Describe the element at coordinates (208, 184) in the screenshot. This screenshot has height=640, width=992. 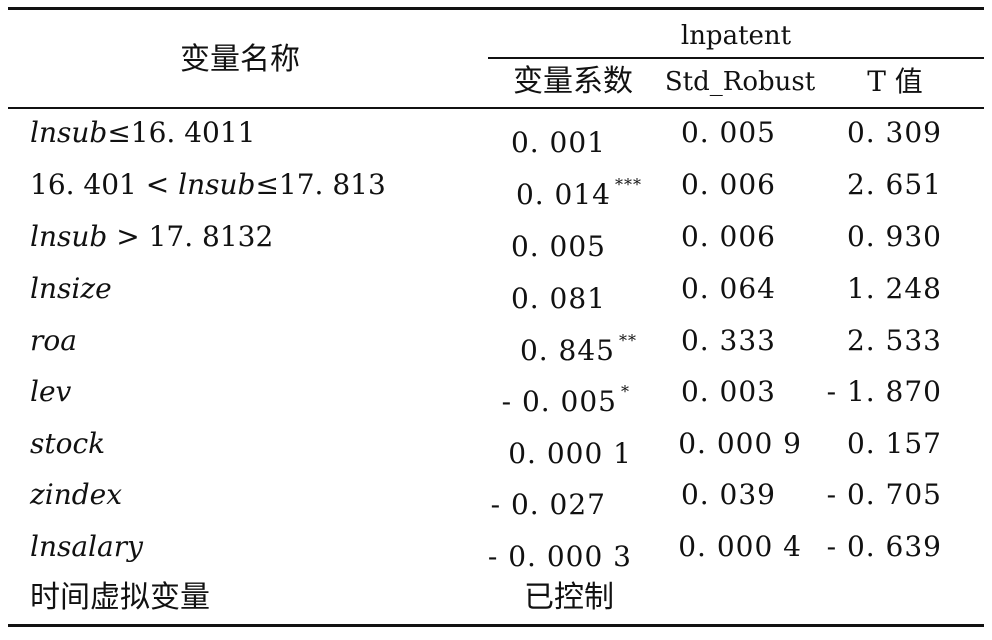
I see `row-label: 16. 401 < lnsub≤17. 813` at that location.